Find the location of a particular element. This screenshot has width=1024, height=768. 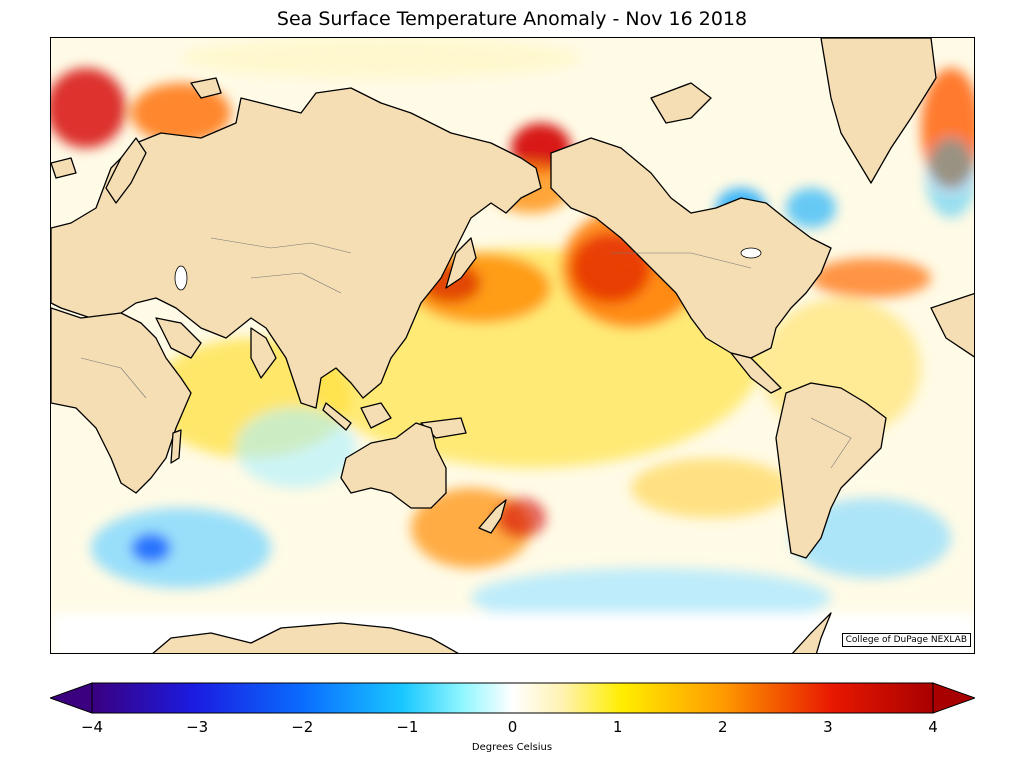

colorbar-tick-label: −3 is located at coordinates (197, 727).